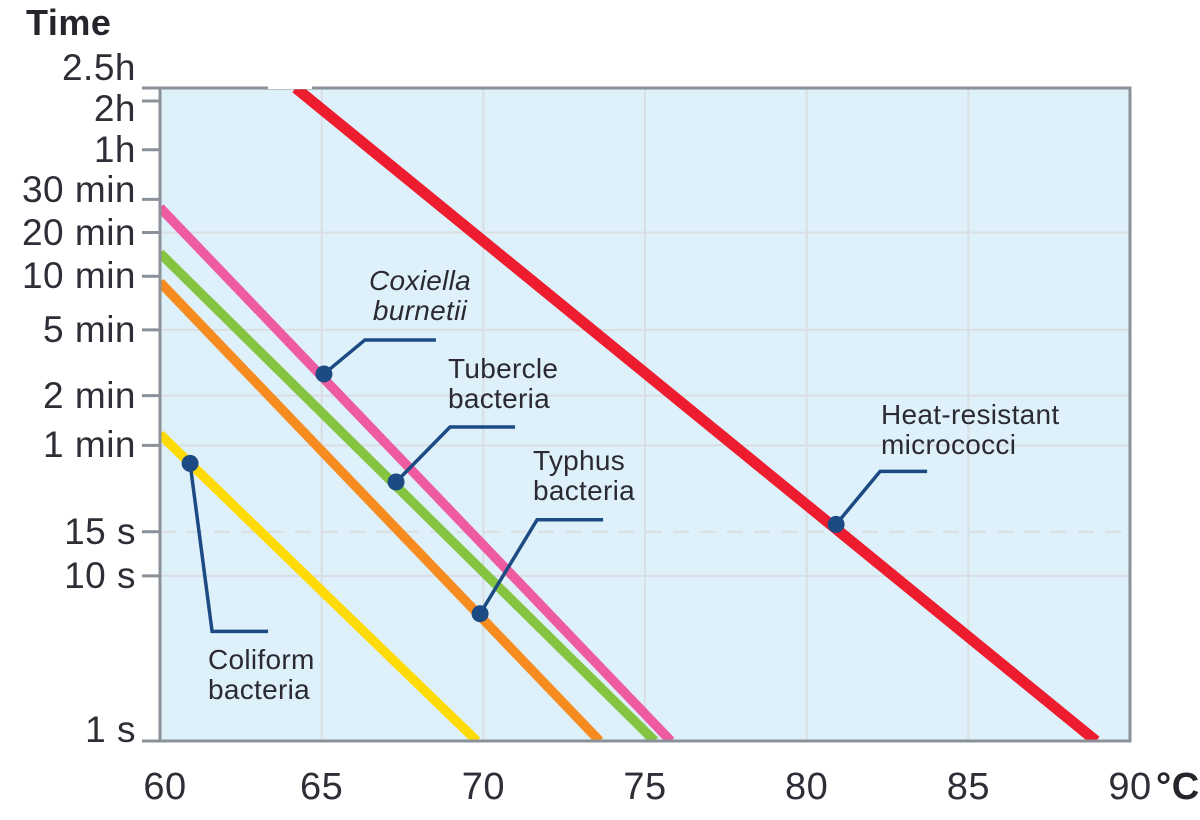 This screenshot has width=1200, height=820. Describe the element at coordinates (98, 67) in the screenshot. I see `y-tick-label-2-5h: 2.5h` at that location.